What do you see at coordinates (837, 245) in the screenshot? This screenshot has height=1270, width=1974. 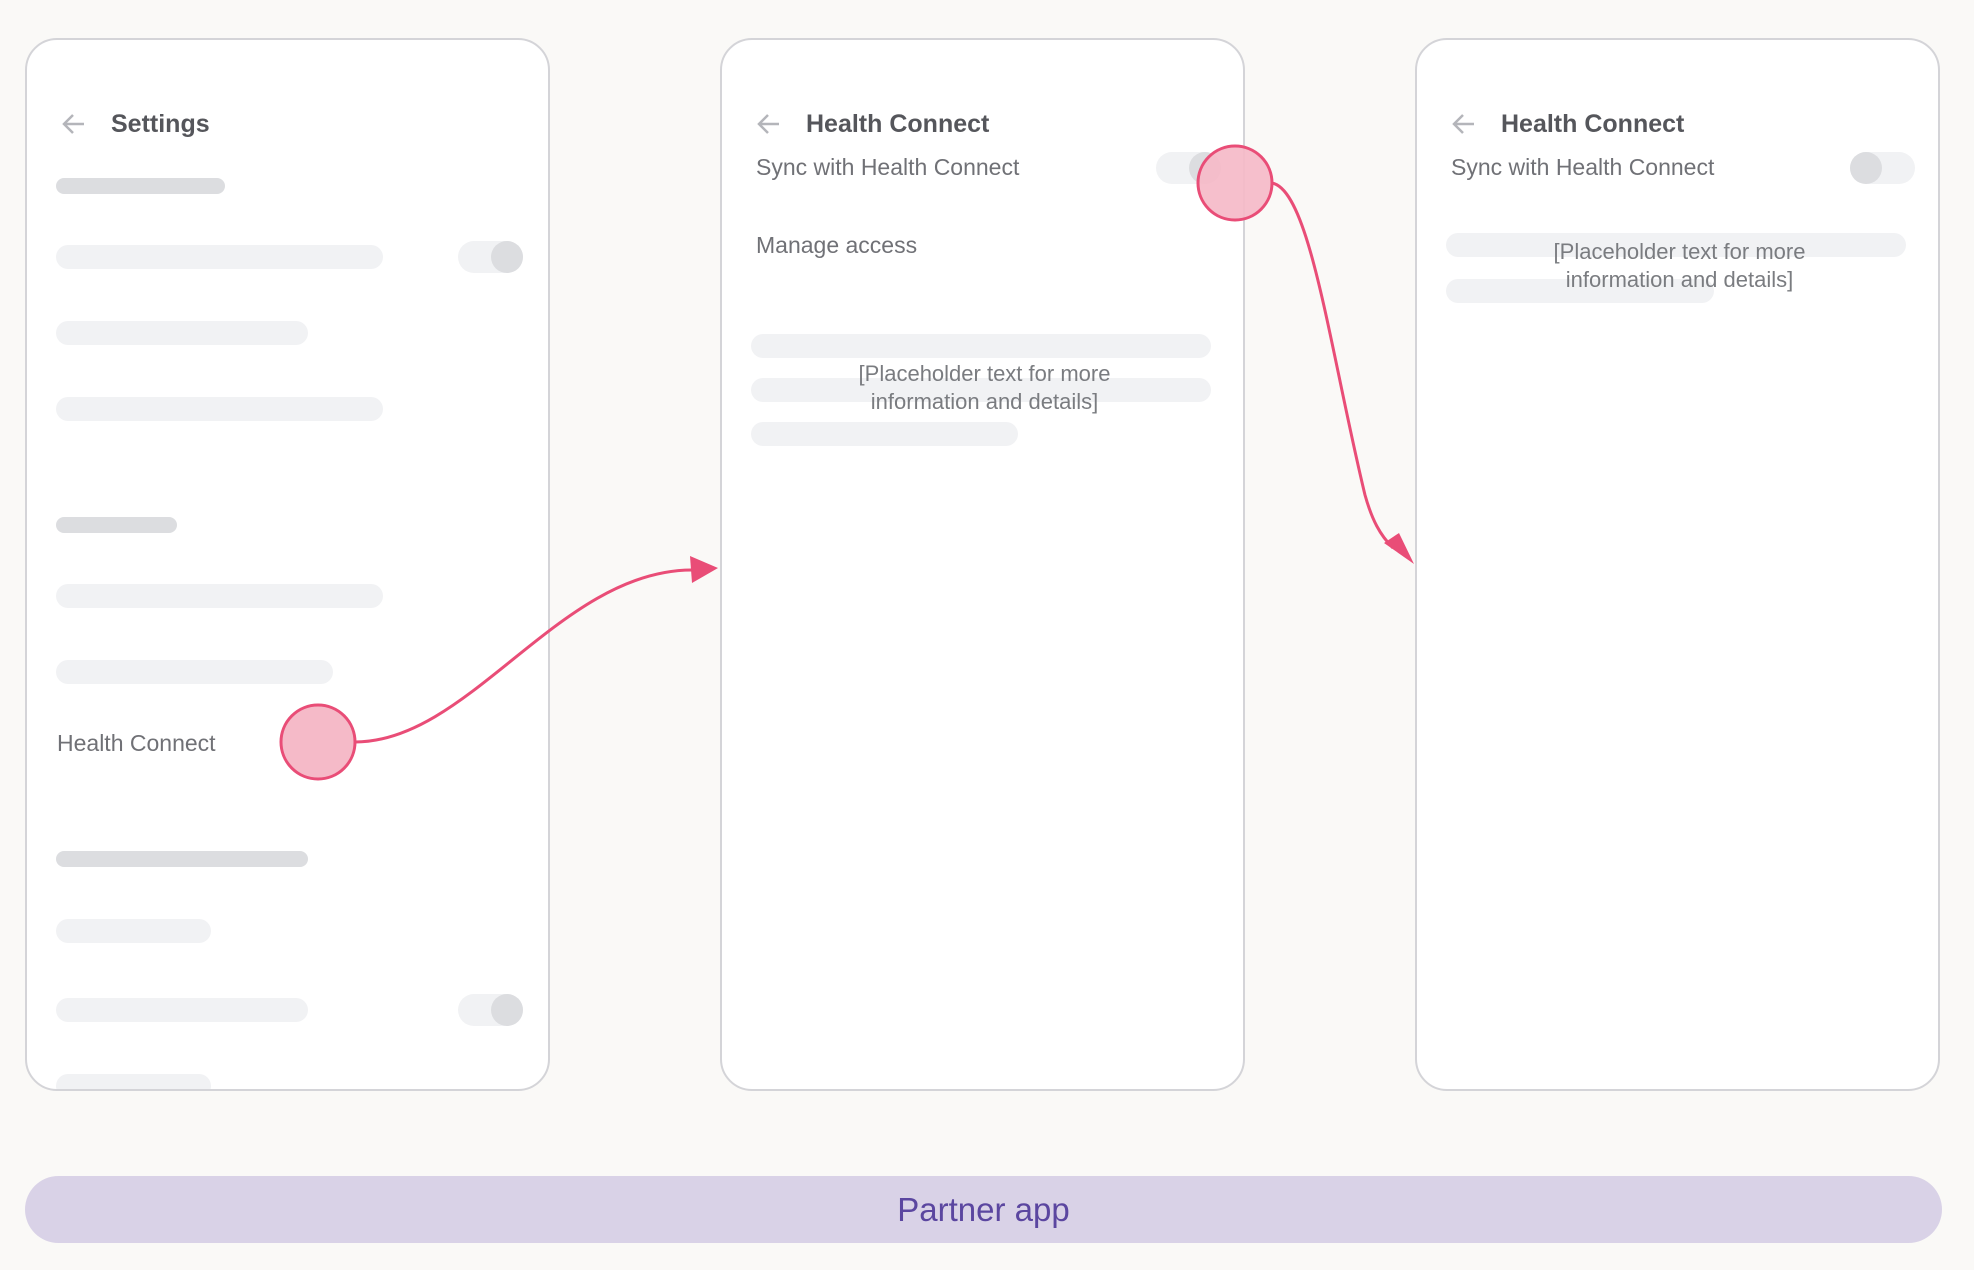 I see `manage-access-item: Manage access` at bounding box center [837, 245].